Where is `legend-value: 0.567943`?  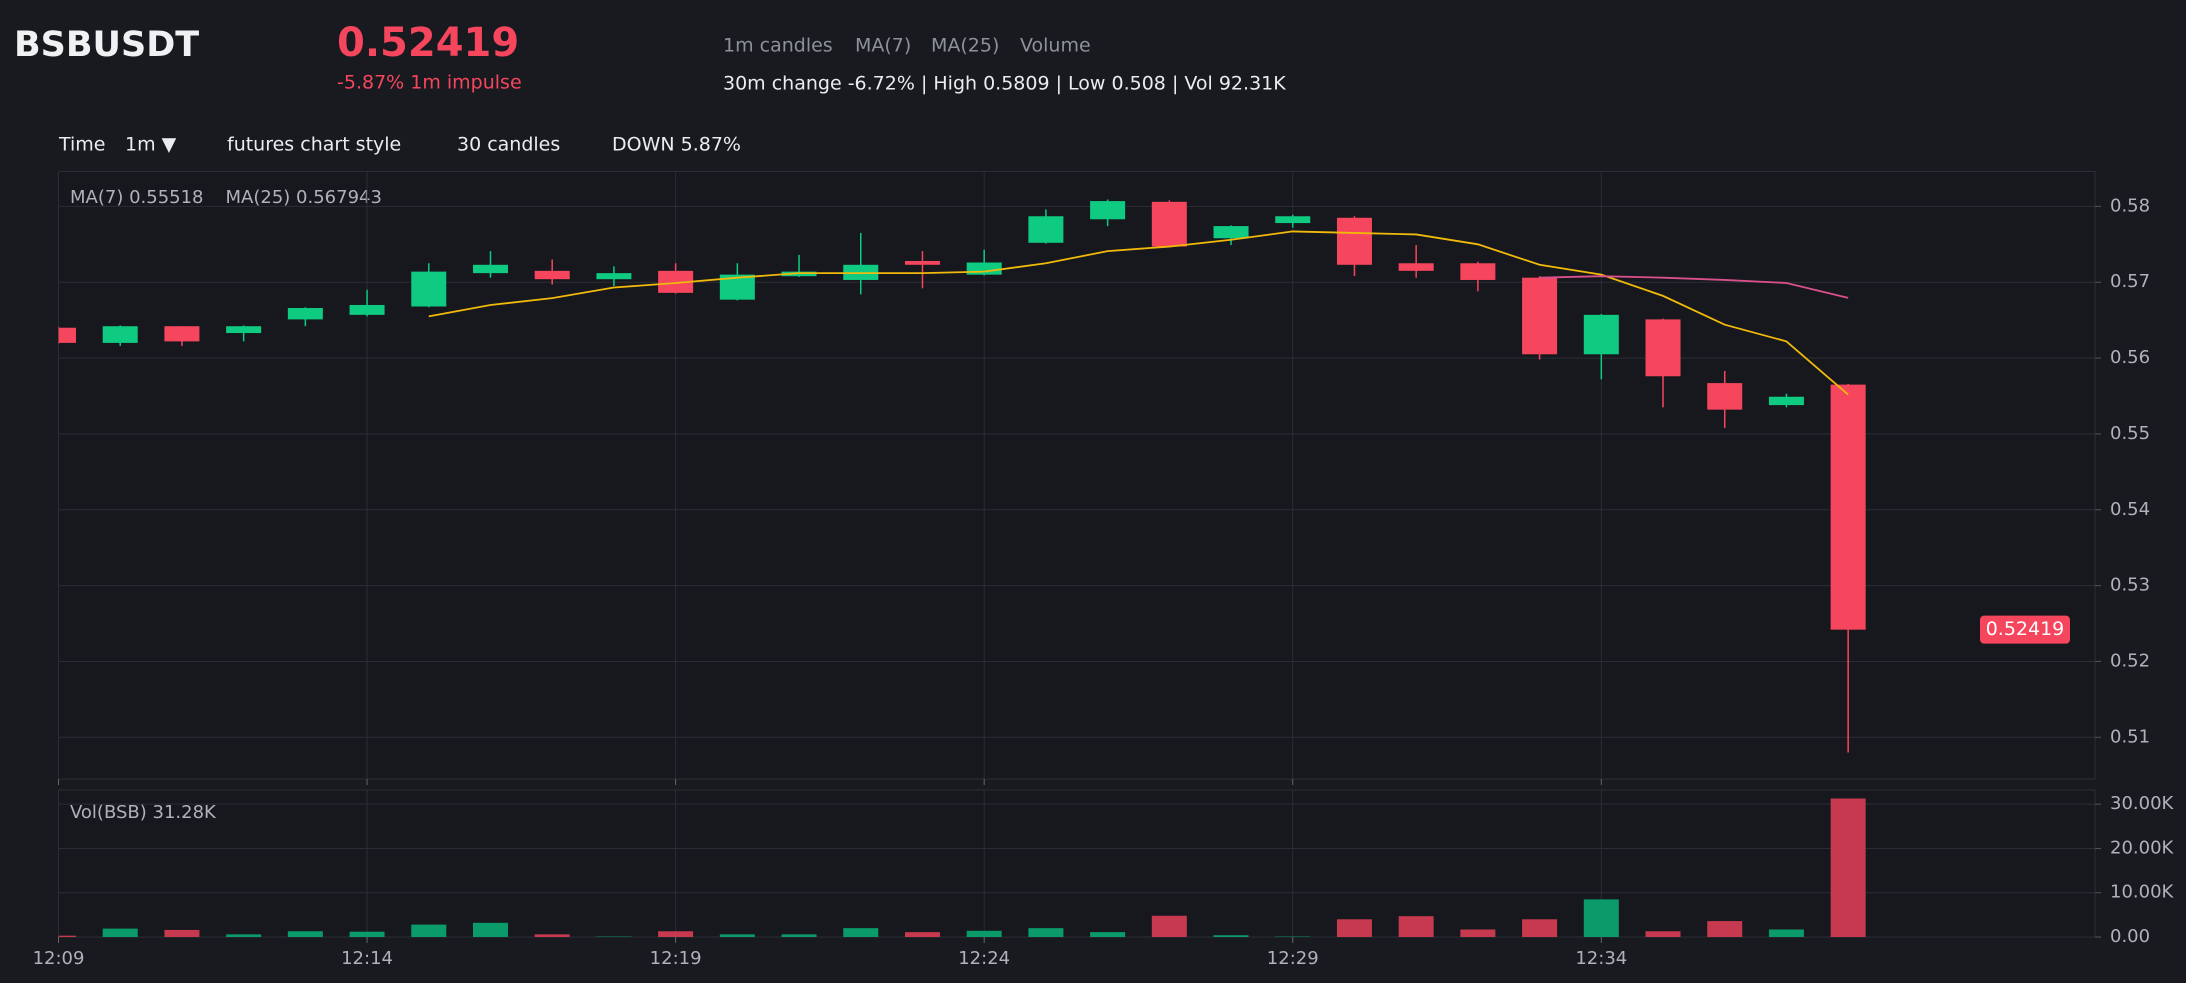 legend-value: 0.567943 is located at coordinates (339, 197).